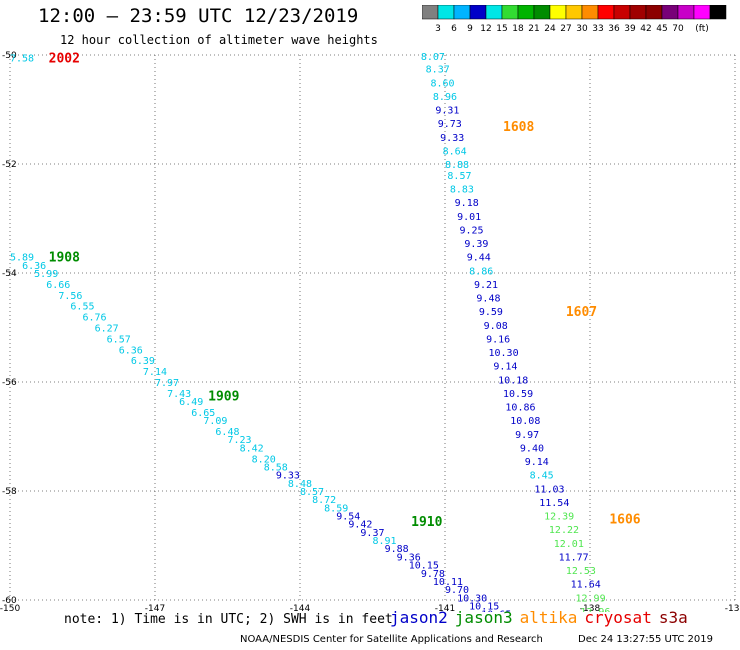 The width and height of the screenshot is (740, 650). Describe the element at coordinates (542, 476) in the screenshot. I see `wave-height-value: 8.45` at that location.